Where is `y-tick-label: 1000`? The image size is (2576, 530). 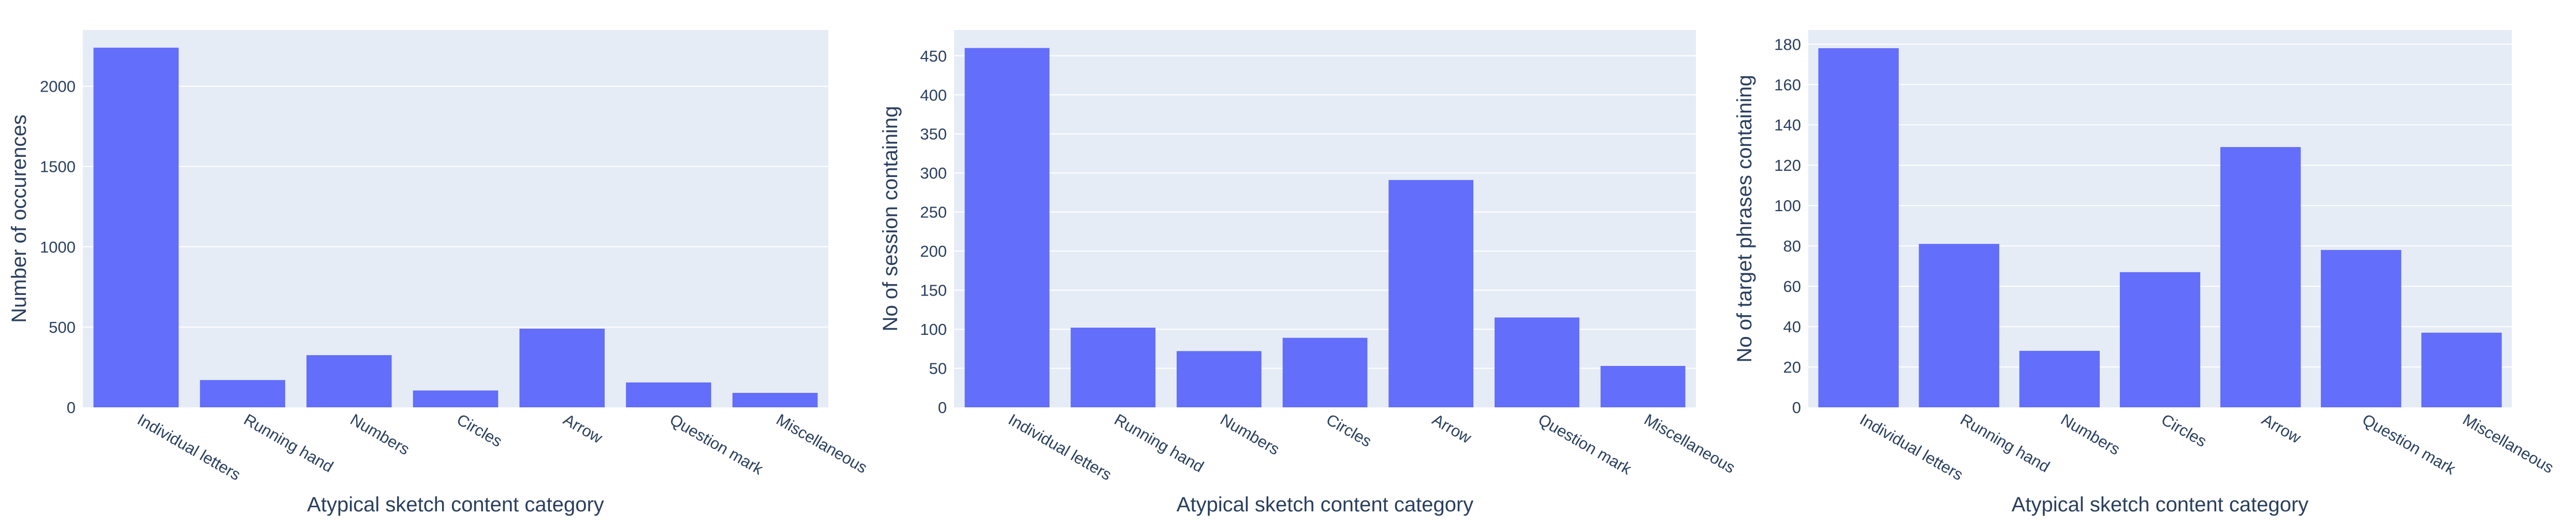 y-tick-label: 1000 is located at coordinates (58, 247).